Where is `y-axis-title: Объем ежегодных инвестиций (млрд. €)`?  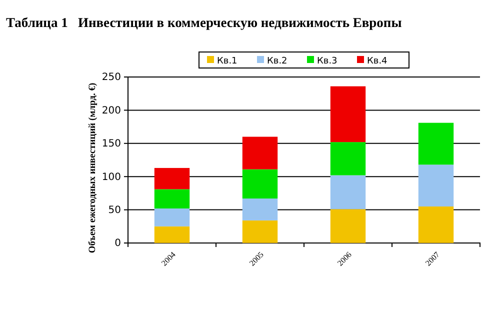 y-axis-title: Объем ежегодных инвестиций (млрд. €) is located at coordinates (93, 168).